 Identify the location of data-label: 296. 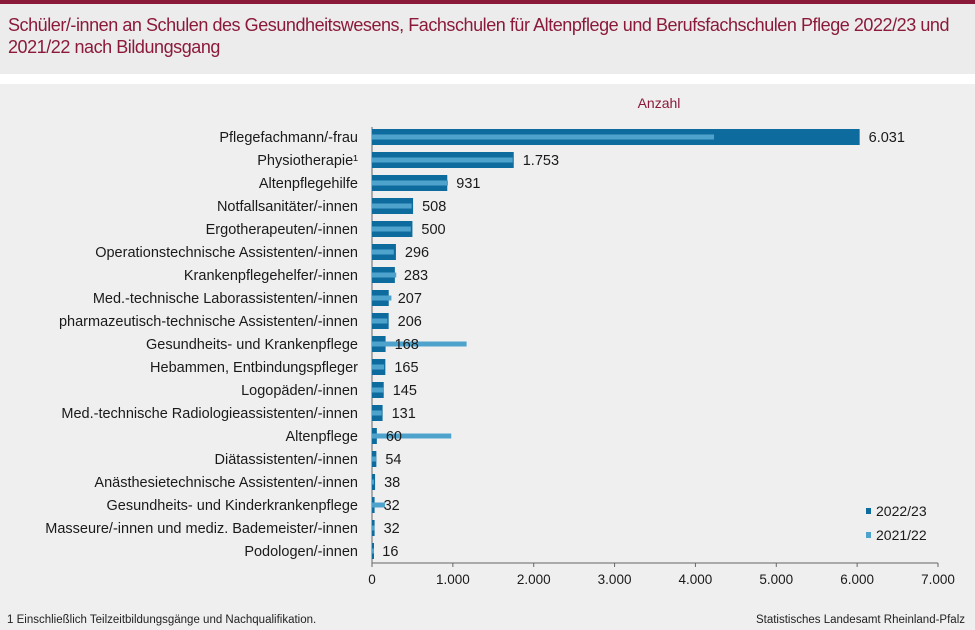
(417, 253).